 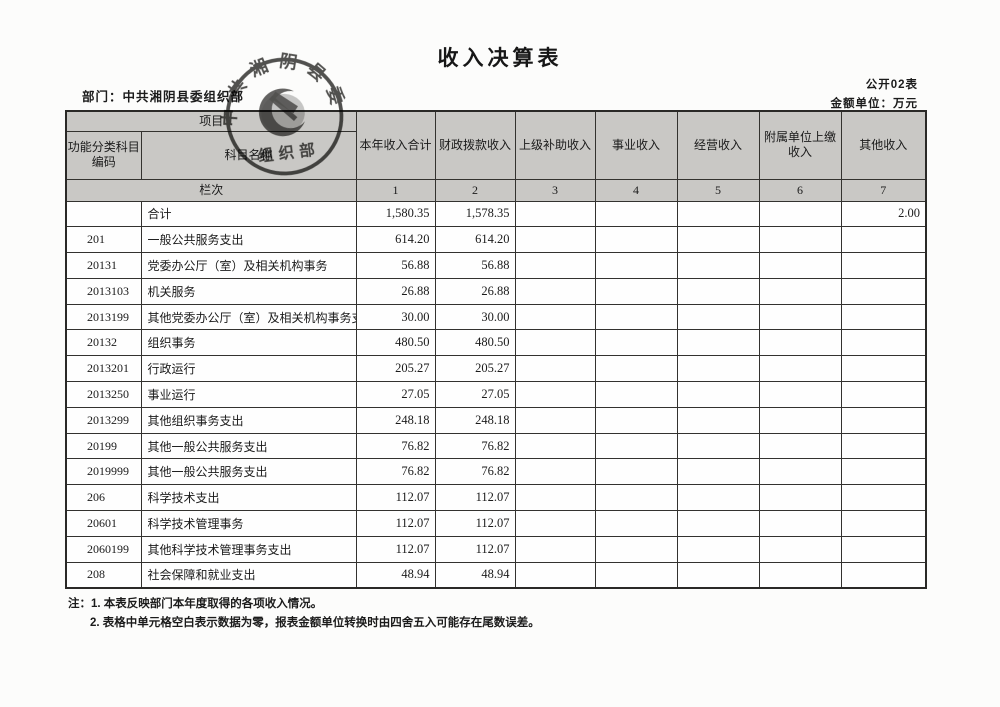 What do you see at coordinates (555, 145) in the screenshot?
I see `income-column-header: 上级补助收入` at bounding box center [555, 145].